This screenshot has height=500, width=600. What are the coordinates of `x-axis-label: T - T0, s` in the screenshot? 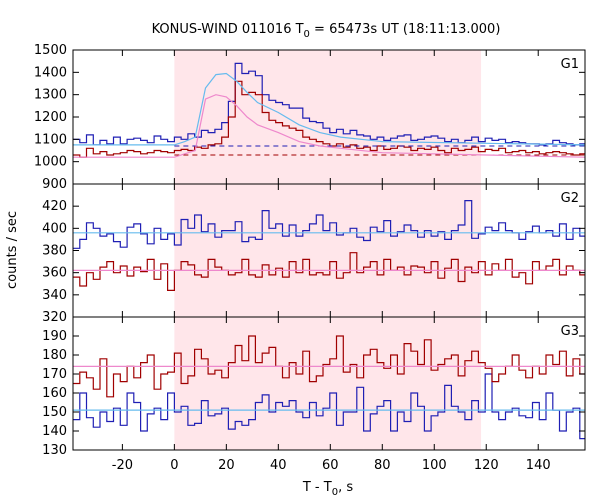 It's located at (327, 489).